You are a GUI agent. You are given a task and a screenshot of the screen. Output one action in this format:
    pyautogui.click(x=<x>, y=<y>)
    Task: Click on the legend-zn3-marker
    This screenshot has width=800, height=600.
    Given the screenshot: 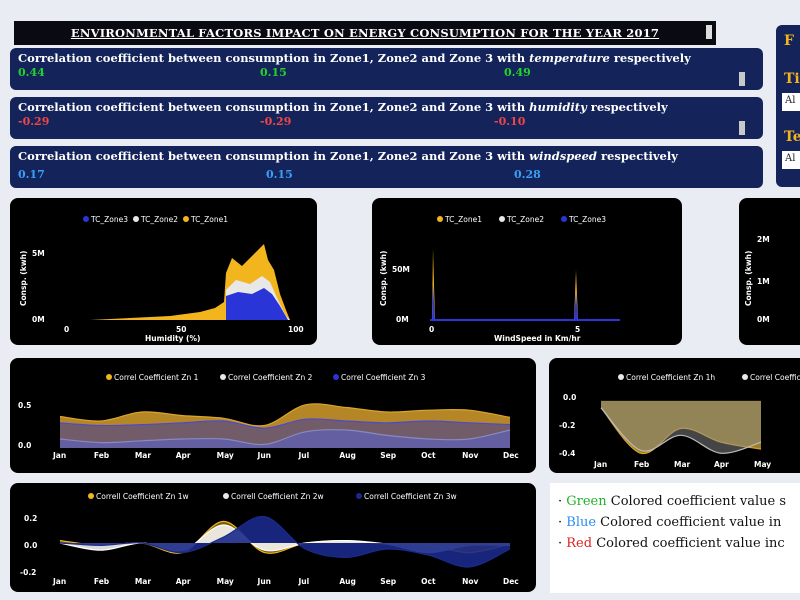 What is the action you would take?
    pyautogui.click(x=336, y=377)
    